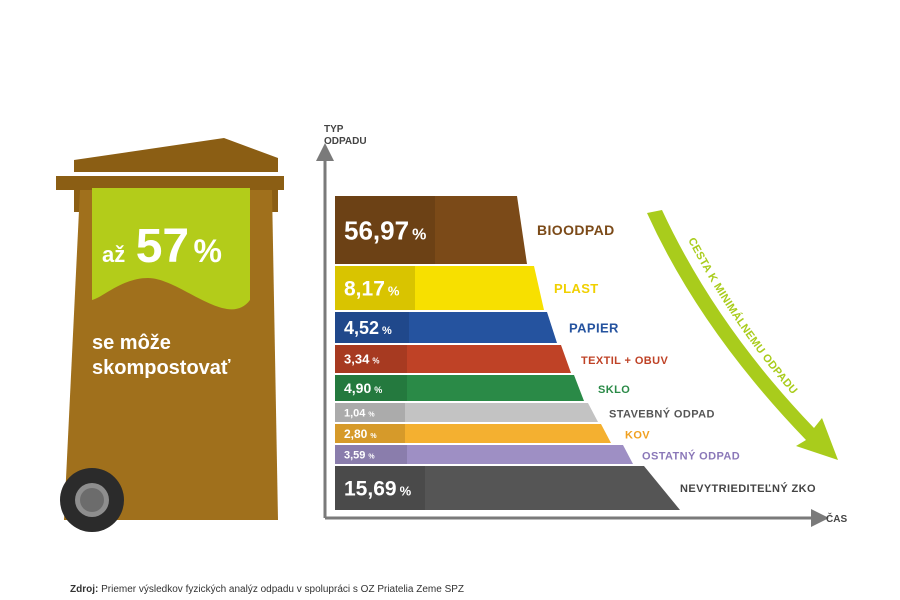  What do you see at coordinates (624, 361) in the screenshot?
I see `bar-category-label-4: TEXTIL + OBUV` at bounding box center [624, 361].